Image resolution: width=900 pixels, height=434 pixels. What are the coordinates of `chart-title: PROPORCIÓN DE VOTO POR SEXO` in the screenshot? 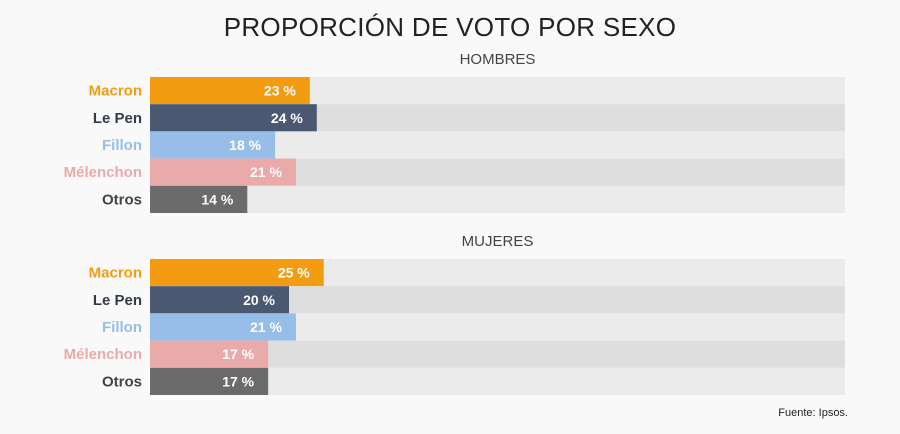 It's located at (450, 27).